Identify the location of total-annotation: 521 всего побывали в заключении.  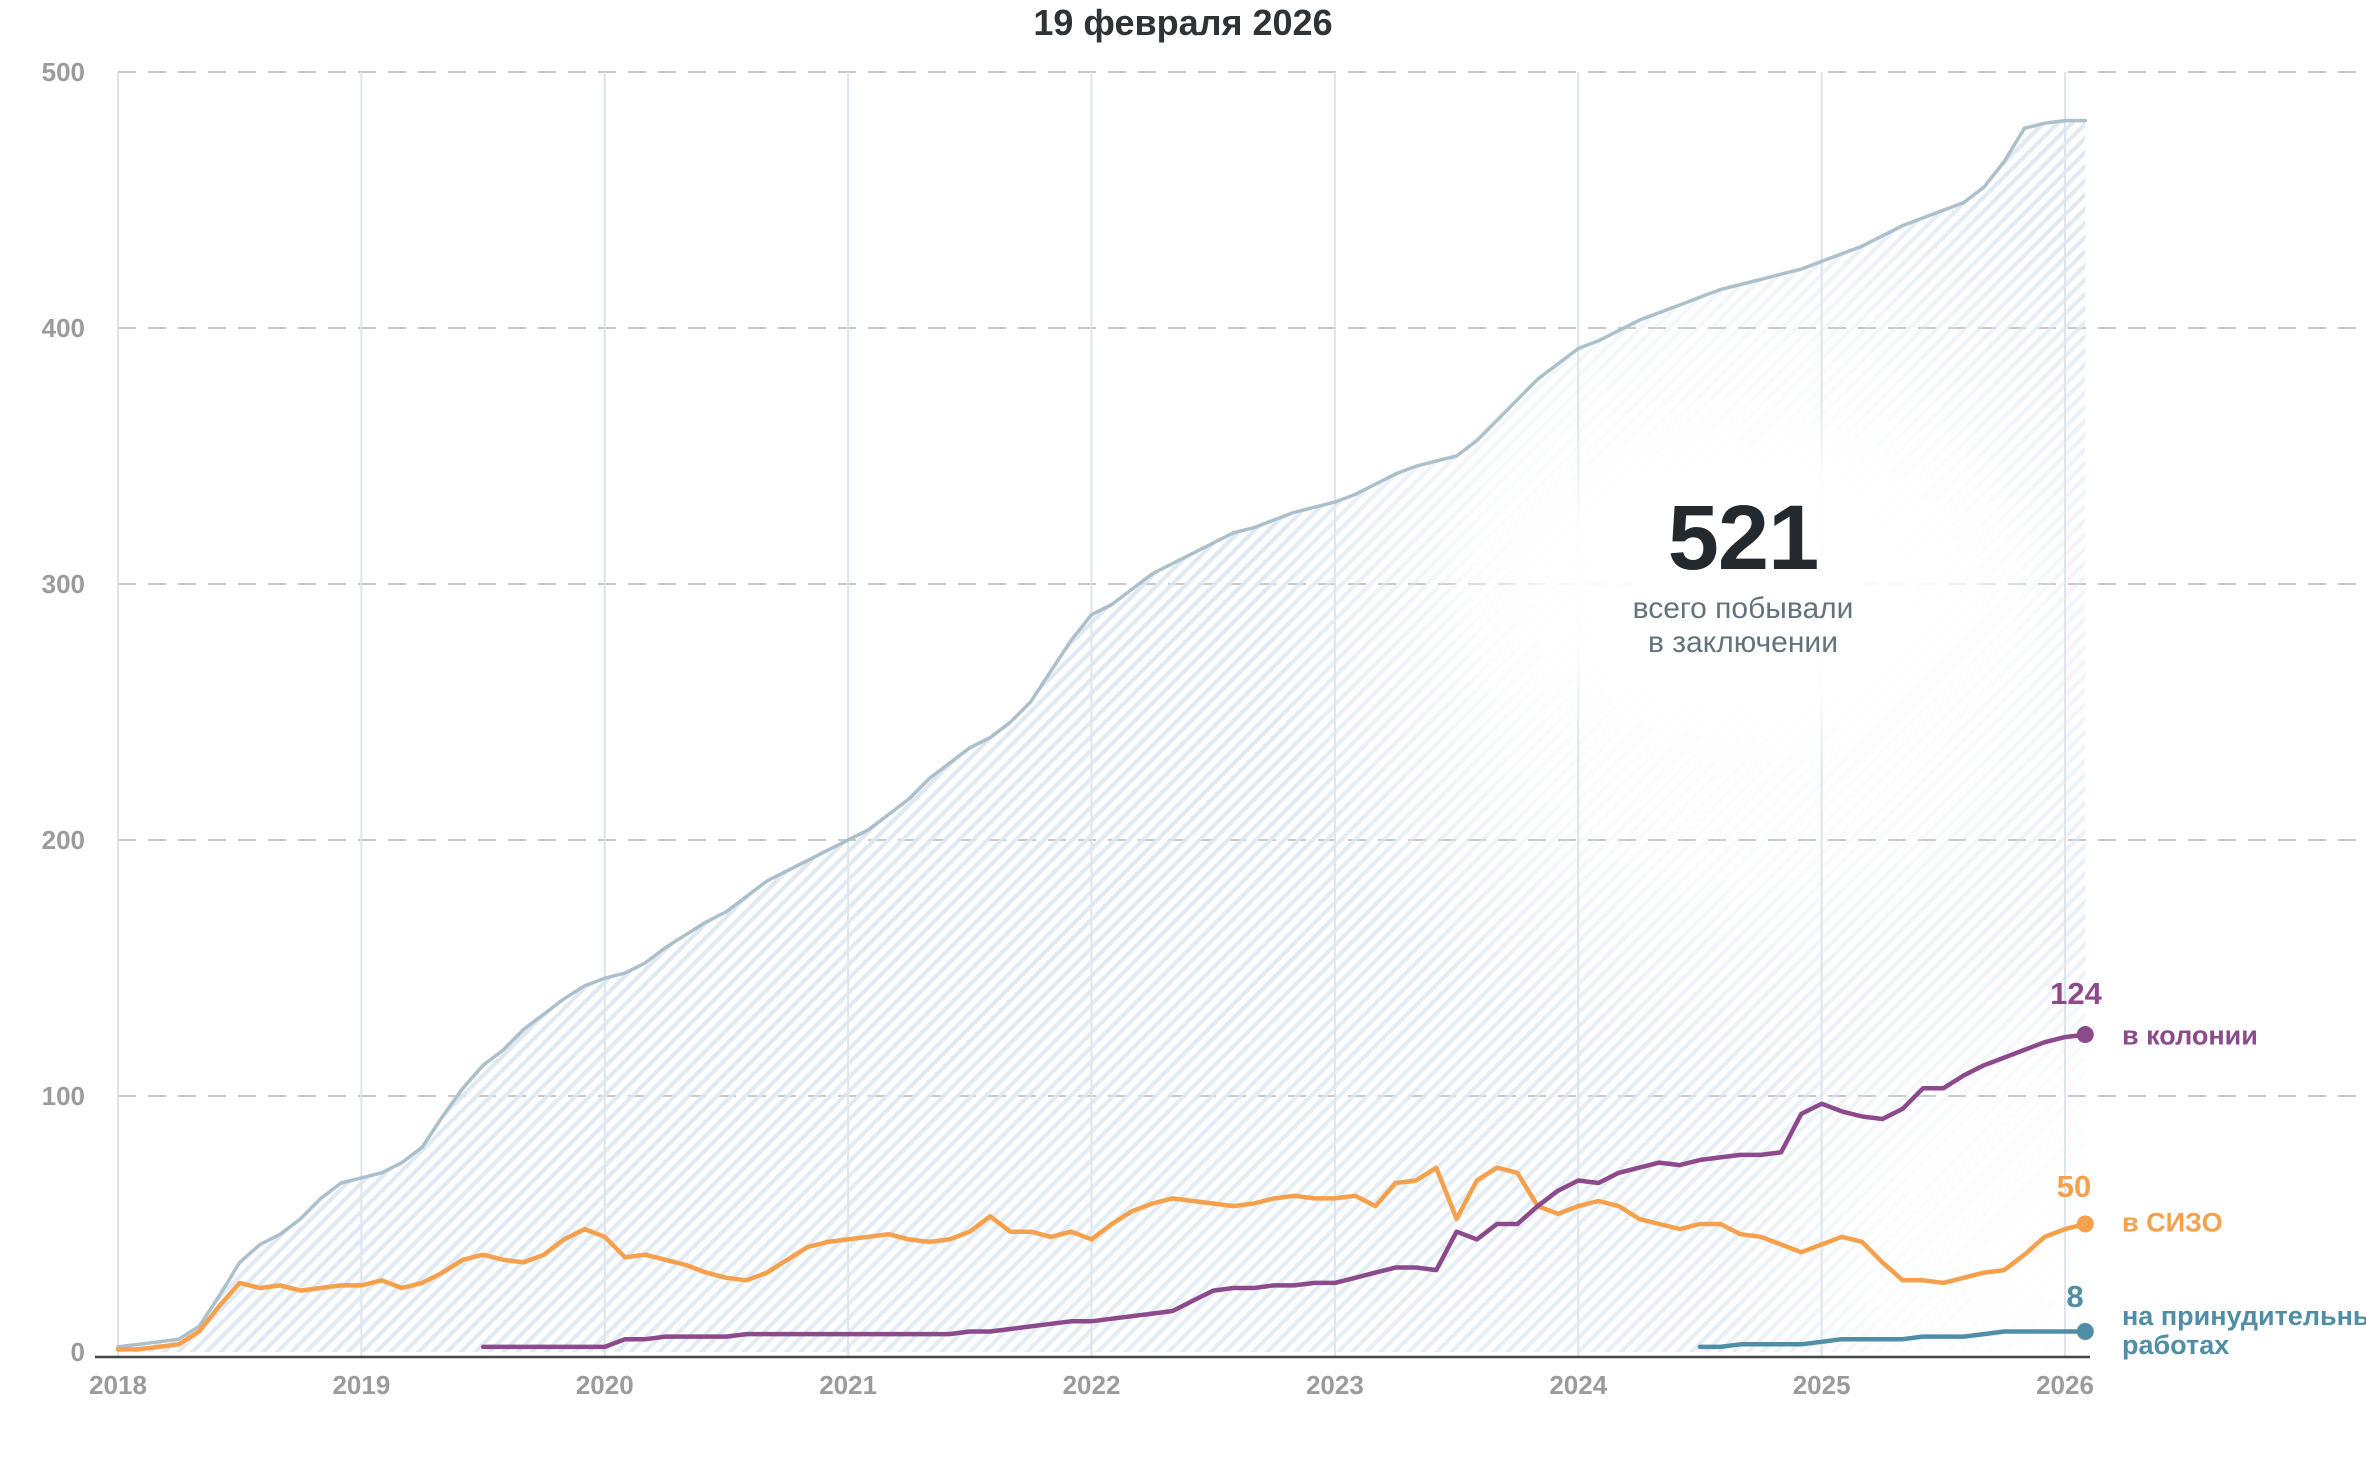
(1743, 576).